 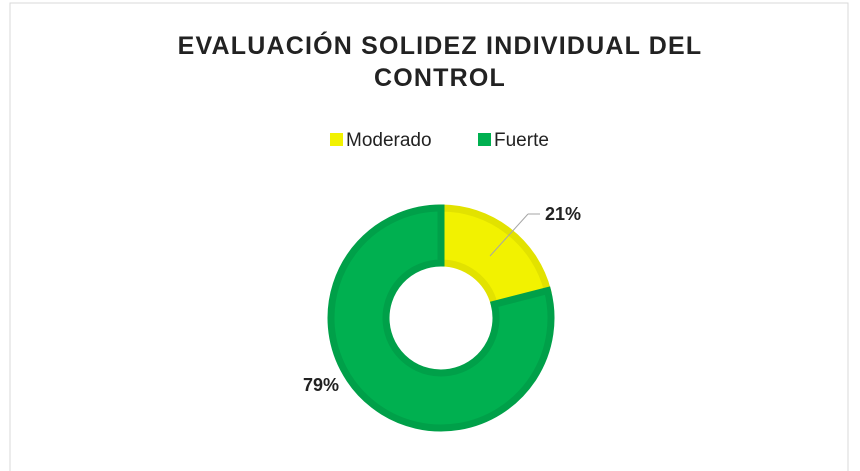 What do you see at coordinates (321, 385) in the screenshot?
I see `data-label: 79%` at bounding box center [321, 385].